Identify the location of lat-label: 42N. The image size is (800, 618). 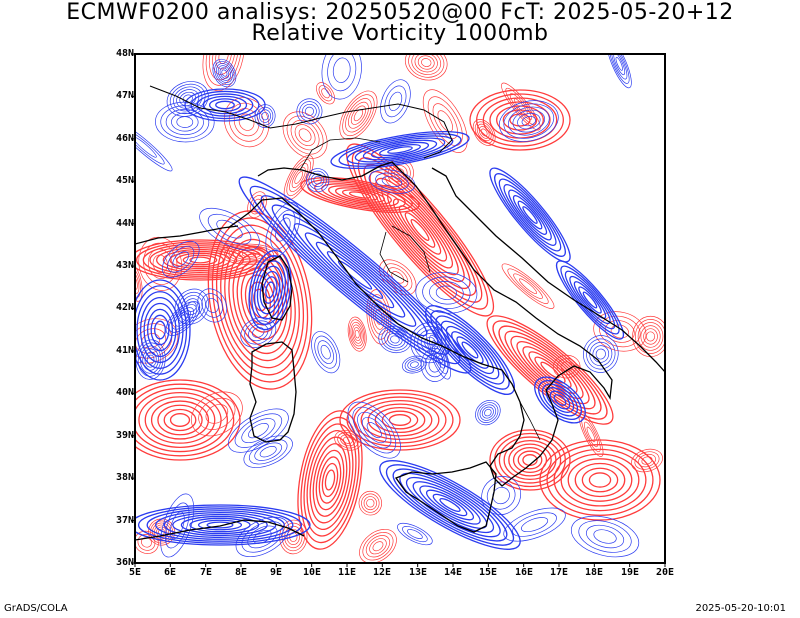
(124, 307).